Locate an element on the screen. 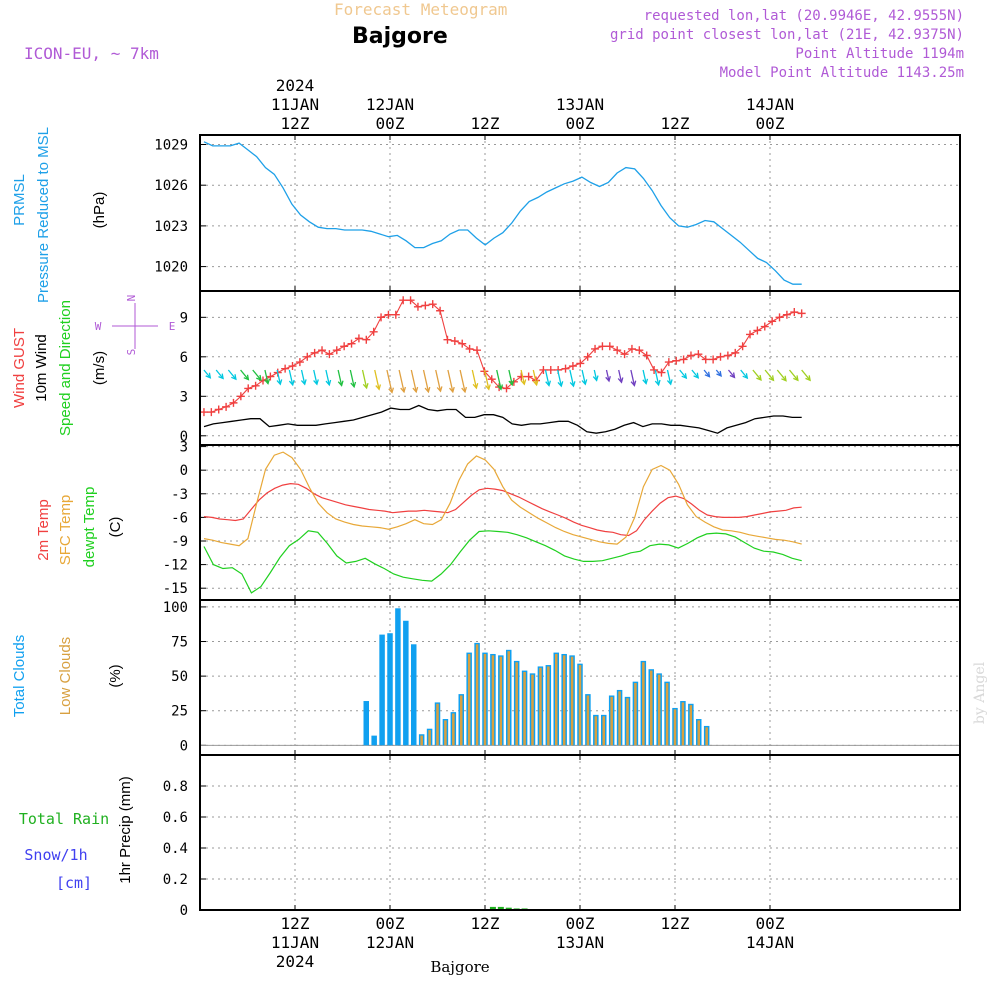 Image resolution: width=1000 pixels, height=1000 pixels. model-altitude: Model Point Altitude 1143.25m is located at coordinates (841, 73).